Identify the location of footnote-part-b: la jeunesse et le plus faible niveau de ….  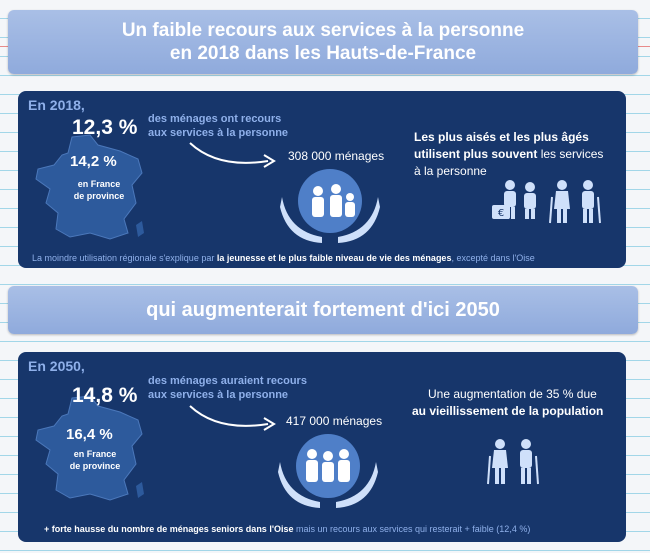
(334, 258).